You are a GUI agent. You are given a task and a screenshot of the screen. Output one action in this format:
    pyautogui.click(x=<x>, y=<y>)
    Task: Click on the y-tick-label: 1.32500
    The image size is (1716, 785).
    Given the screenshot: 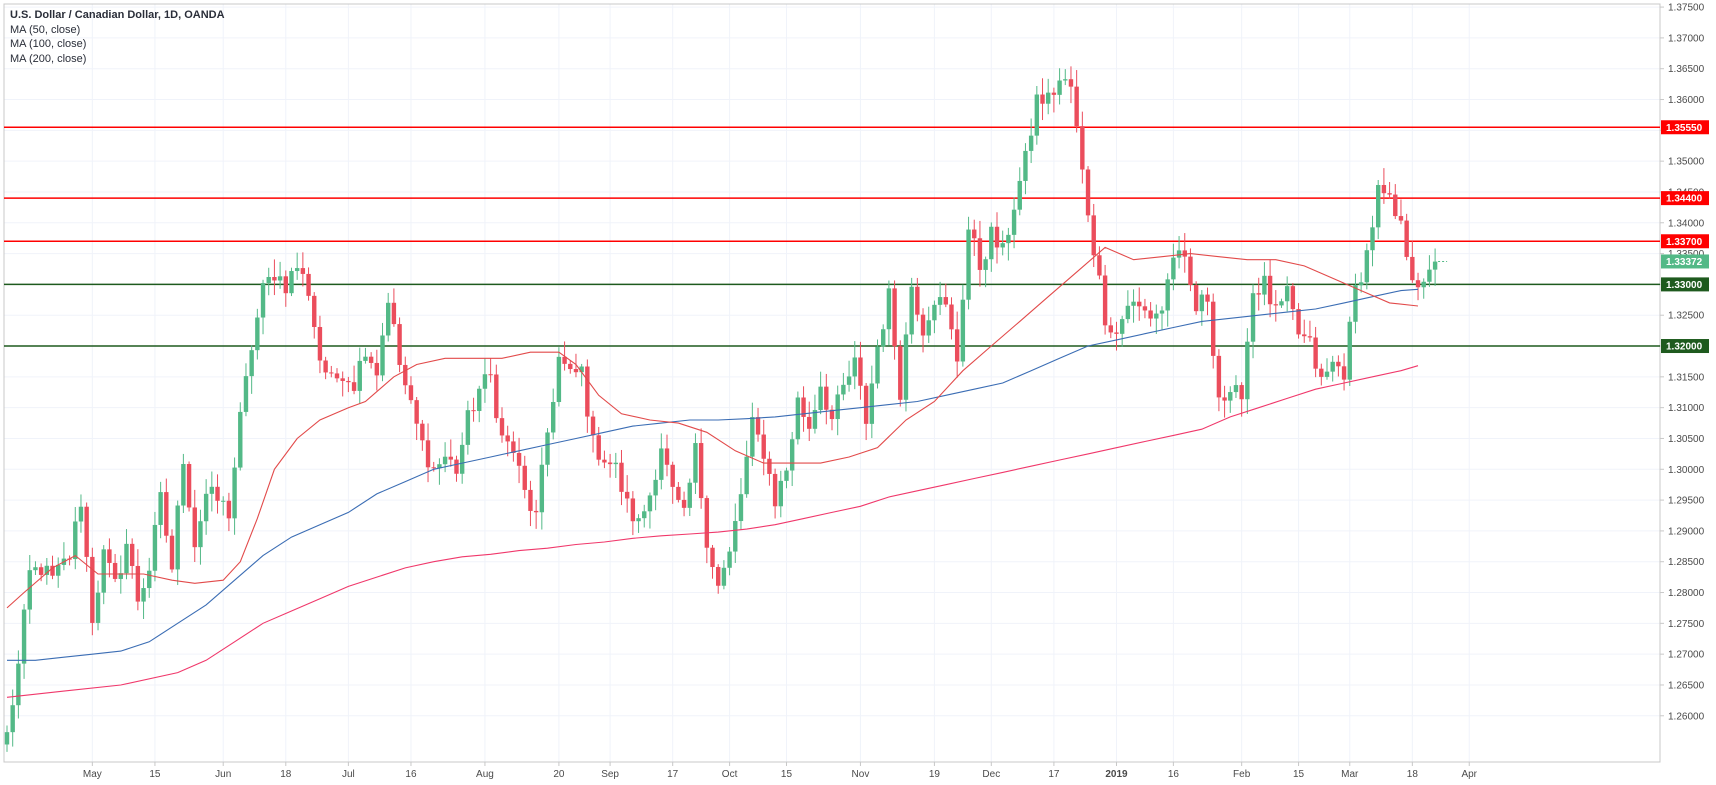 What is the action you would take?
    pyautogui.click(x=1686, y=316)
    